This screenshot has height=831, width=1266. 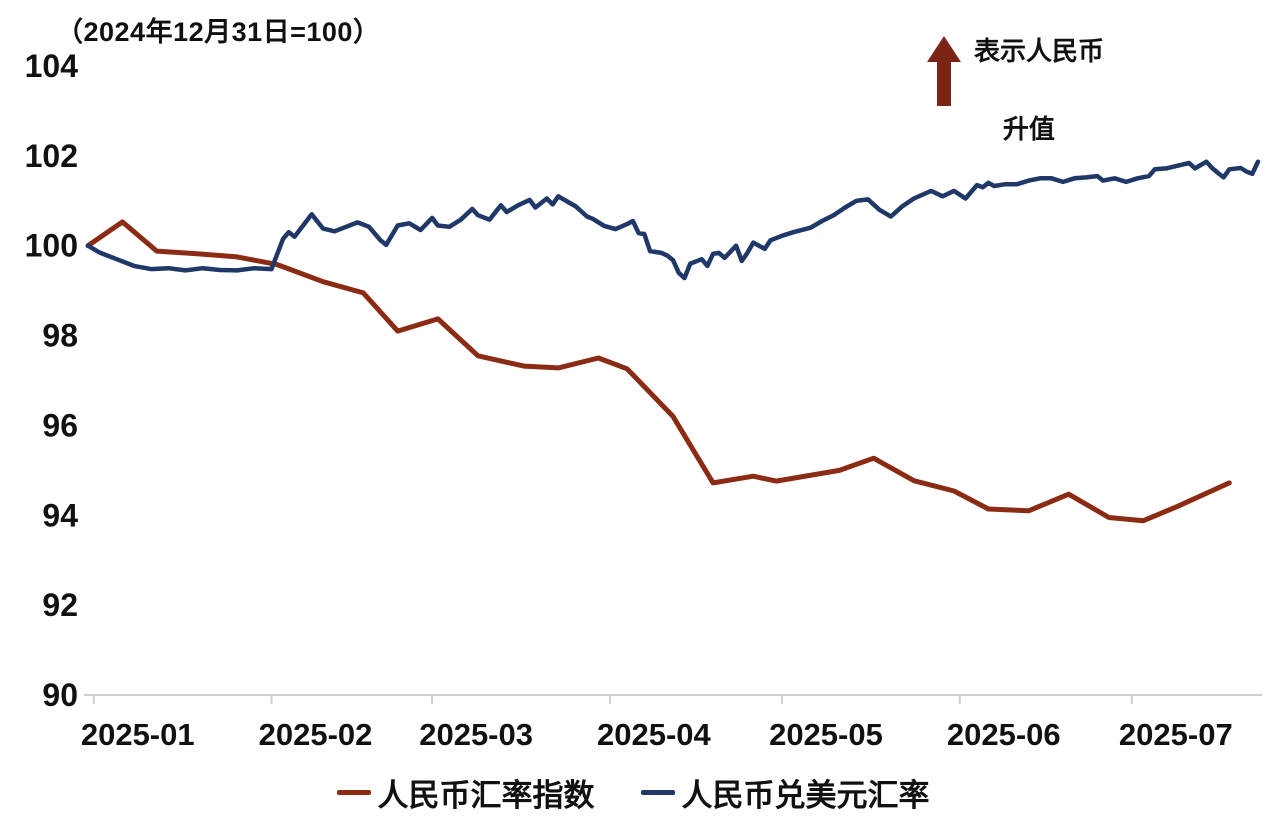 I want to click on appreciation-annotation: 表示人民币 升值, so click(x=1015, y=90).